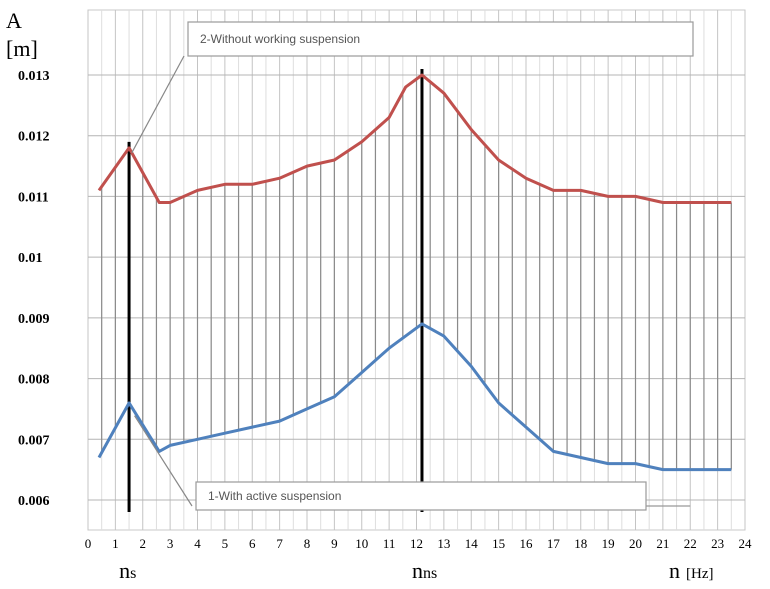  I want to click on x-tick-label: 23, so click(717, 543).